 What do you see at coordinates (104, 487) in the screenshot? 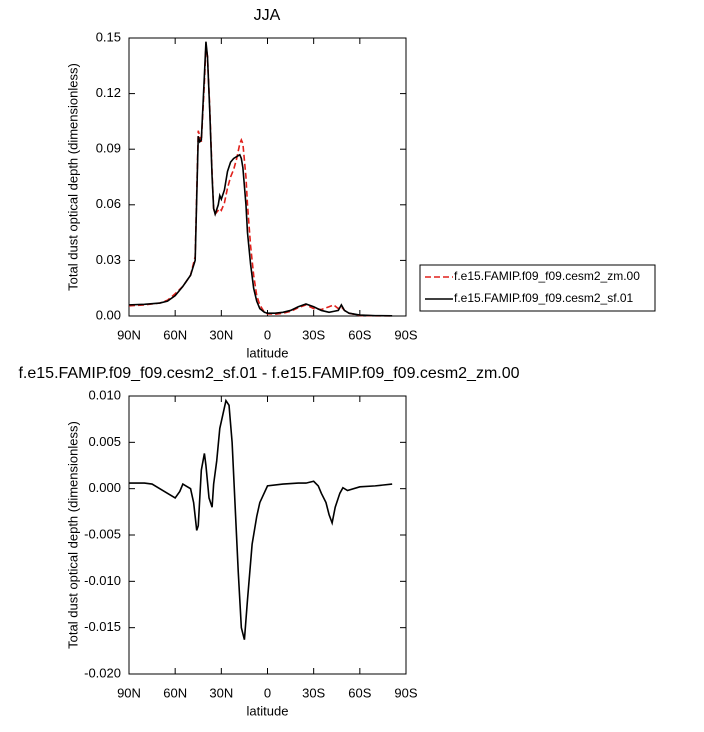
I see `y-tick-label: 0.000` at bounding box center [104, 487].